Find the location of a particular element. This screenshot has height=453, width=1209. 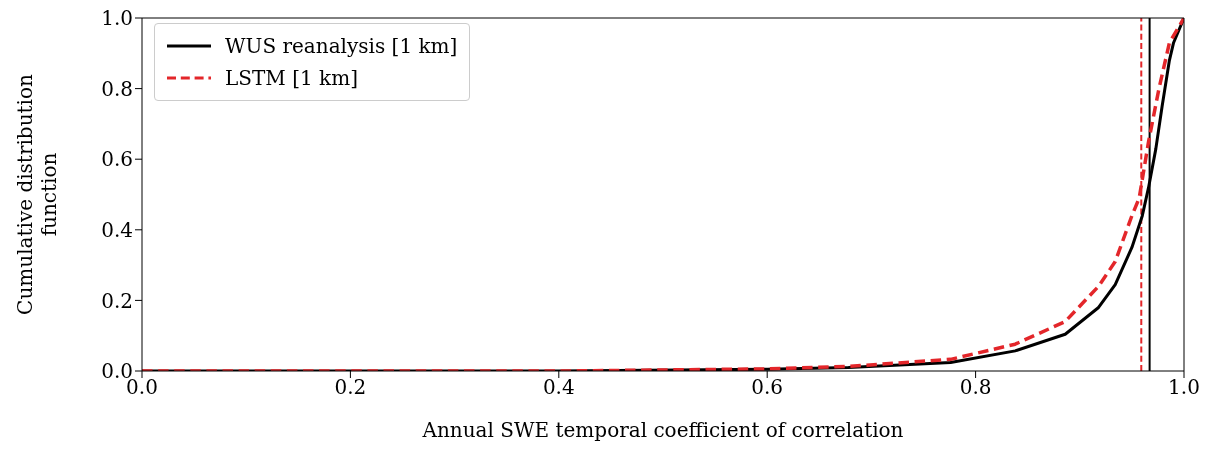

y-axis-title: Cumulative distribution function is located at coordinates (37, 194).